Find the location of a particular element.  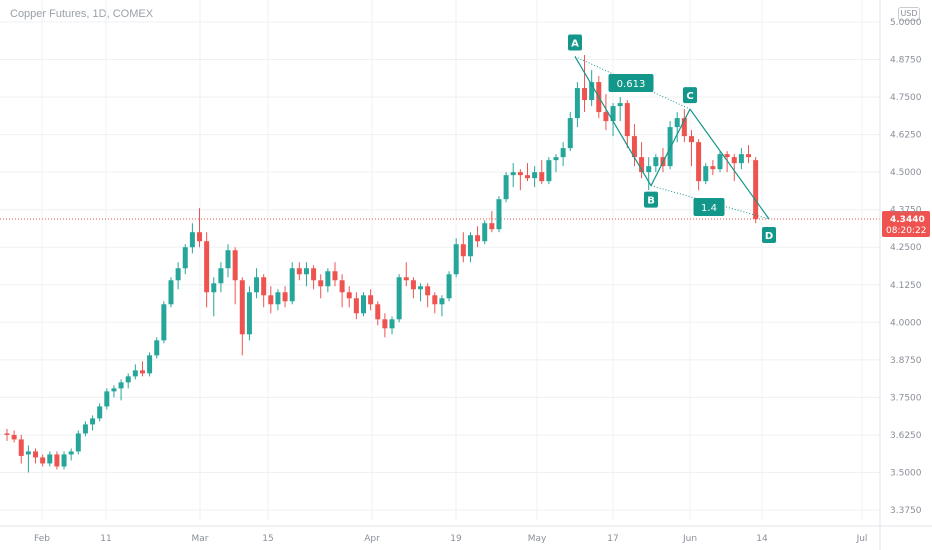

pattern-ratio-label: 1.4 is located at coordinates (709, 208).